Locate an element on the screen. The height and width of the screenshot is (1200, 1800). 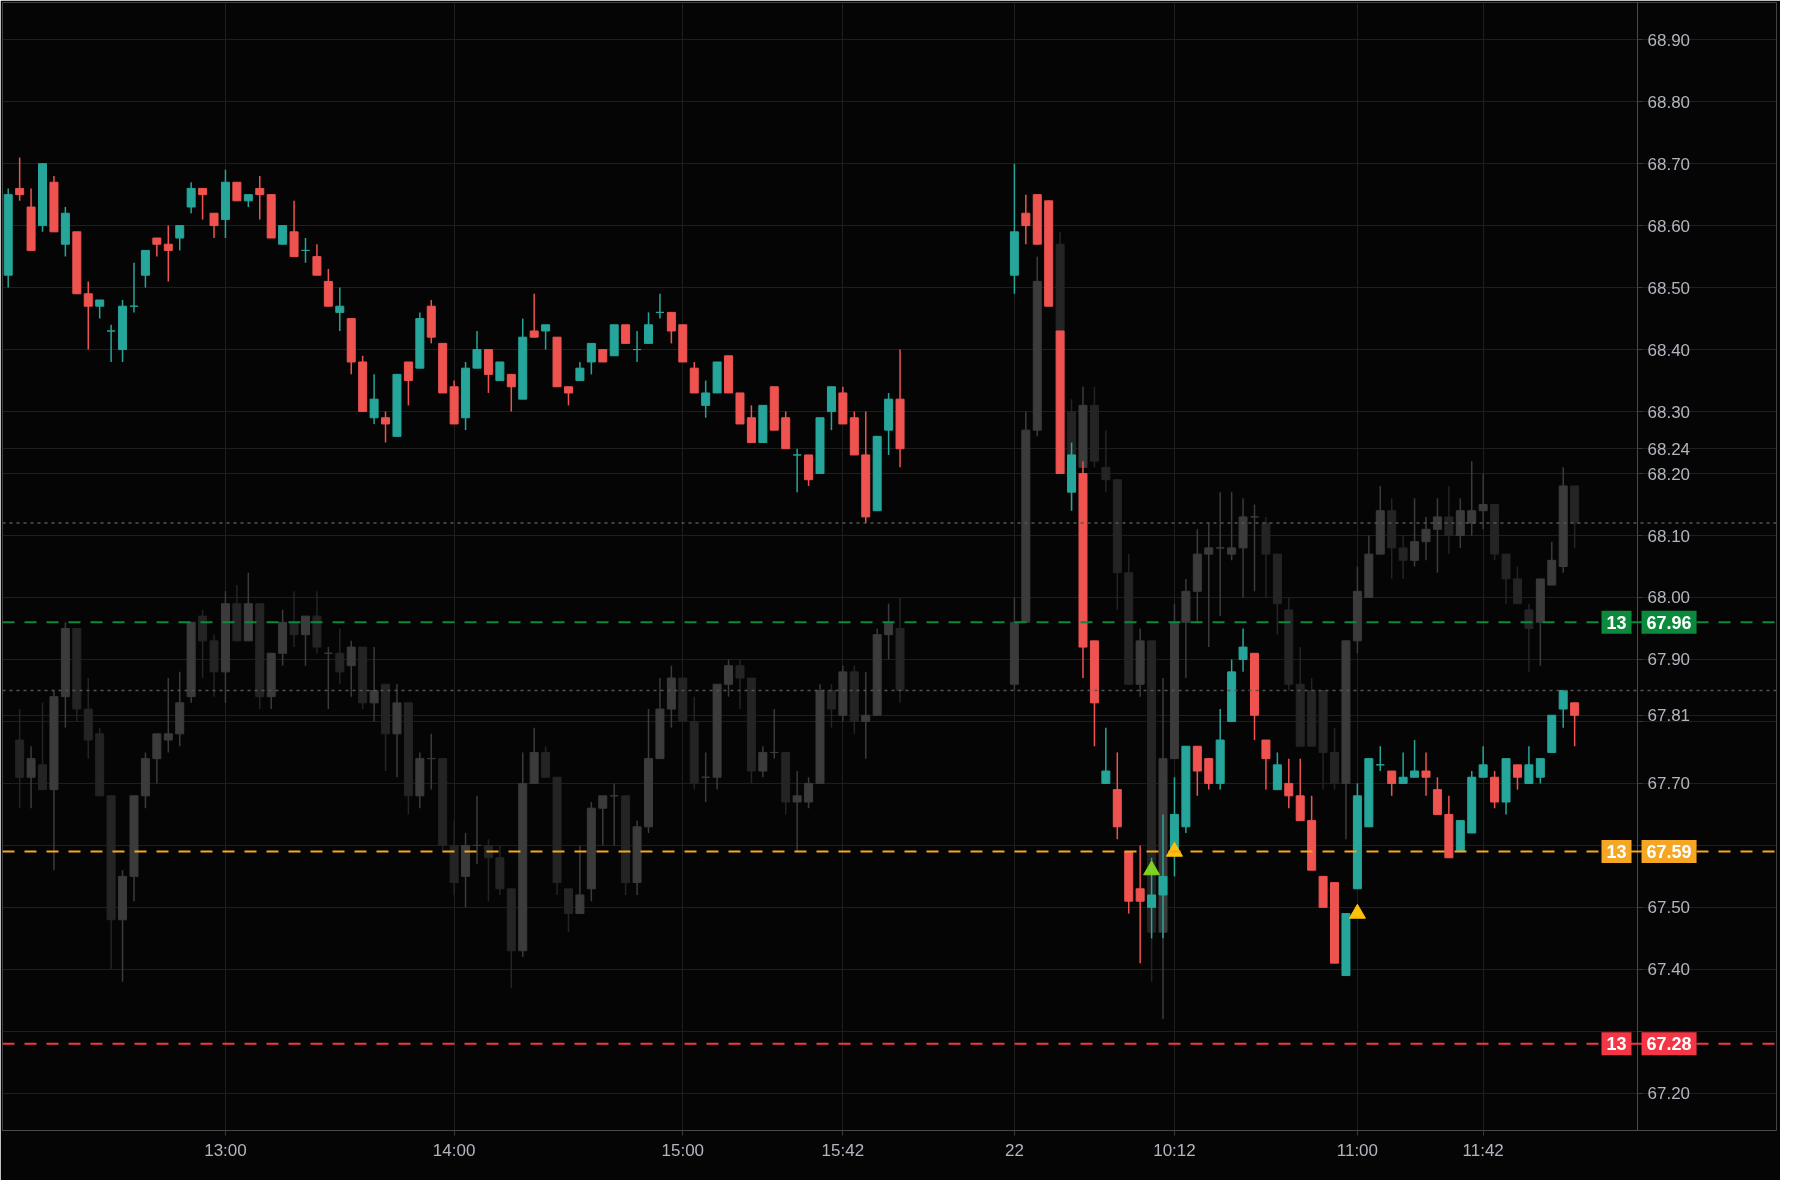
y-tick-label: 67.40 is located at coordinates (1669, 970).